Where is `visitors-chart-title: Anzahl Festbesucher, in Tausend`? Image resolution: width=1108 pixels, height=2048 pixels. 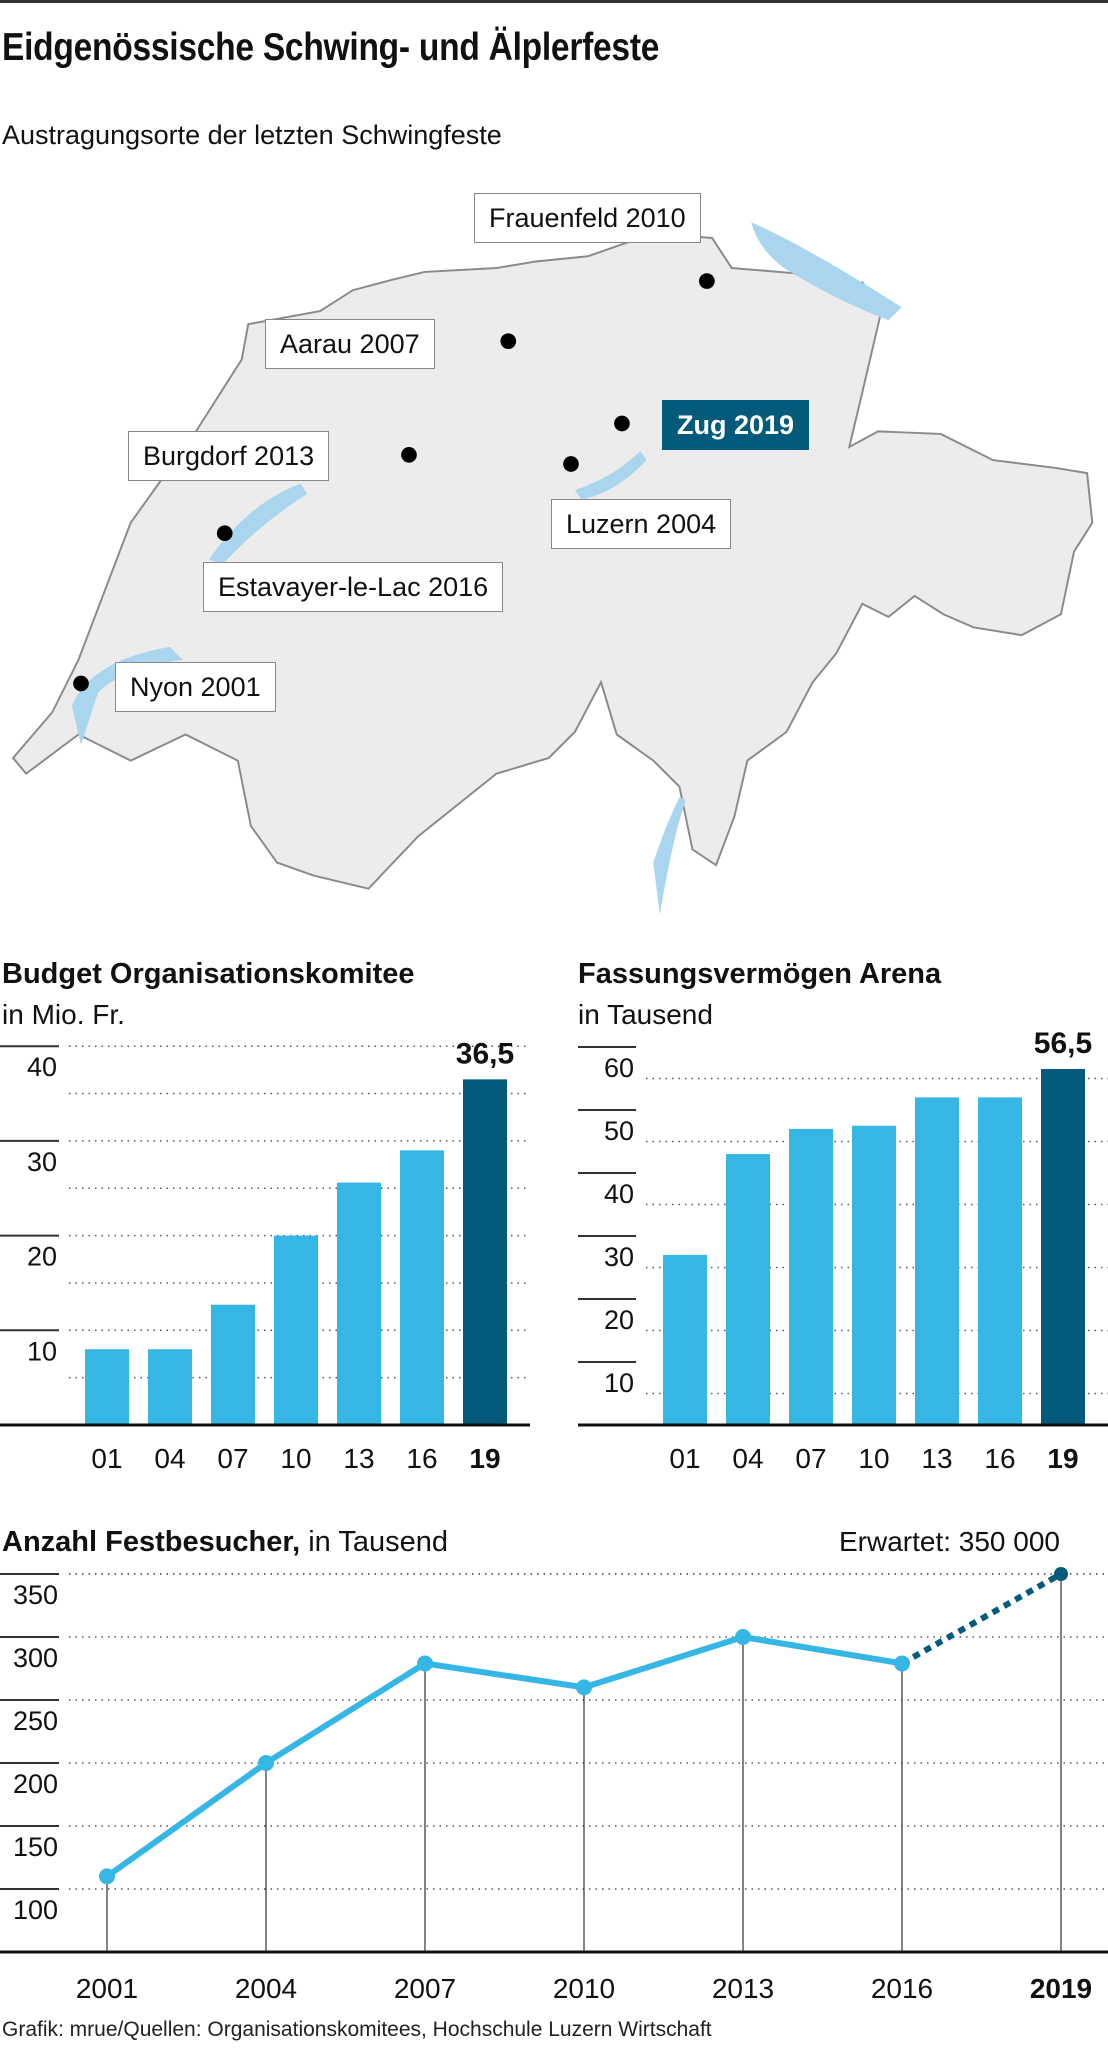
visitors-chart-title: Anzahl Festbesucher, in Tausend is located at coordinates (225, 1542).